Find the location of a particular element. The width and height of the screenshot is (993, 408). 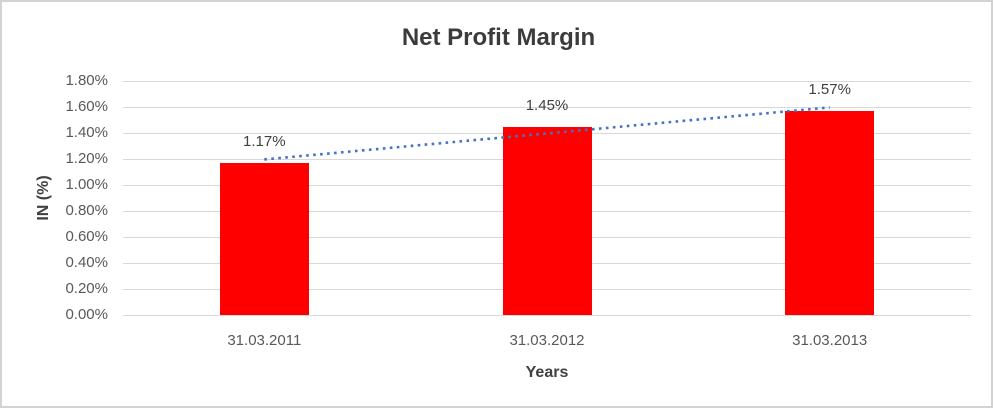

bar-value-label: 1.45% is located at coordinates (547, 105).